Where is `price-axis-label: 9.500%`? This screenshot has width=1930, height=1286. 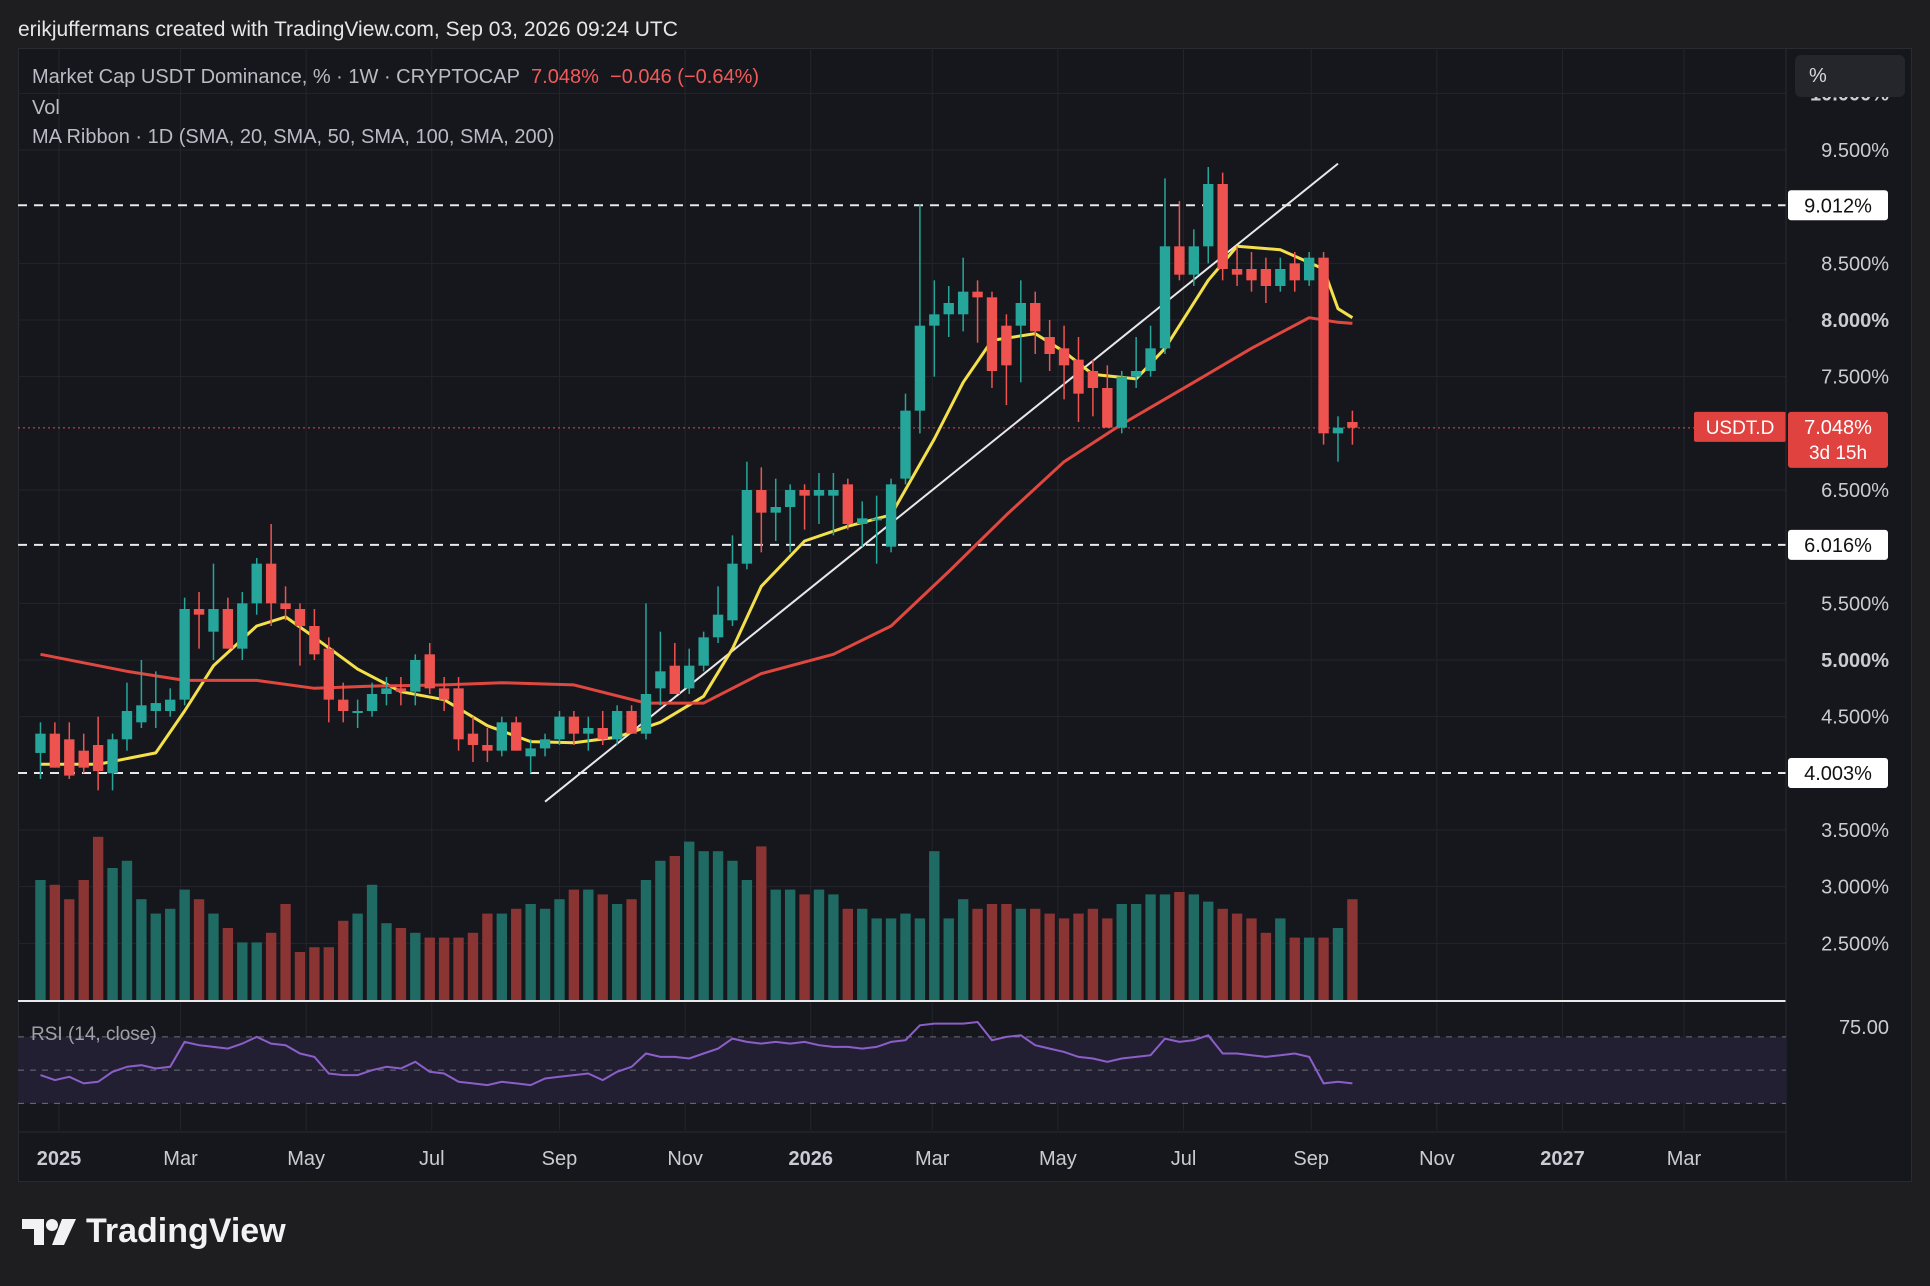 price-axis-label: 9.500% is located at coordinates (1855, 151).